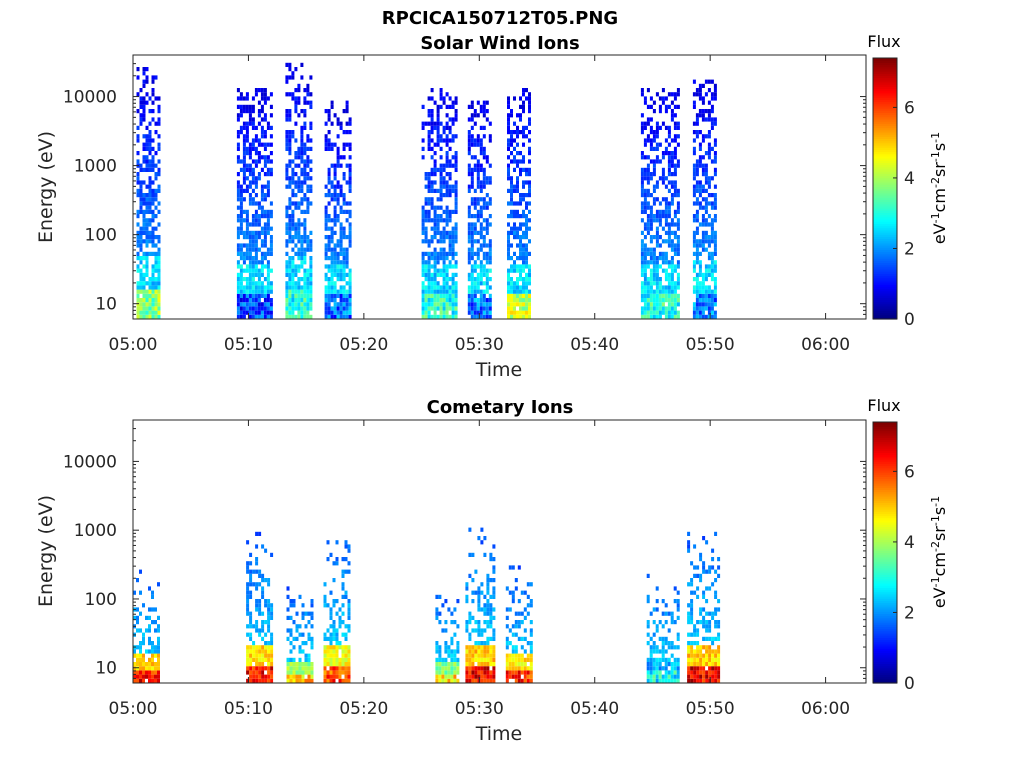 The image size is (1024, 768). Describe the element at coordinates (500, 407) in the screenshot. I see `panel-title-cometary: Cometary Ions` at that location.